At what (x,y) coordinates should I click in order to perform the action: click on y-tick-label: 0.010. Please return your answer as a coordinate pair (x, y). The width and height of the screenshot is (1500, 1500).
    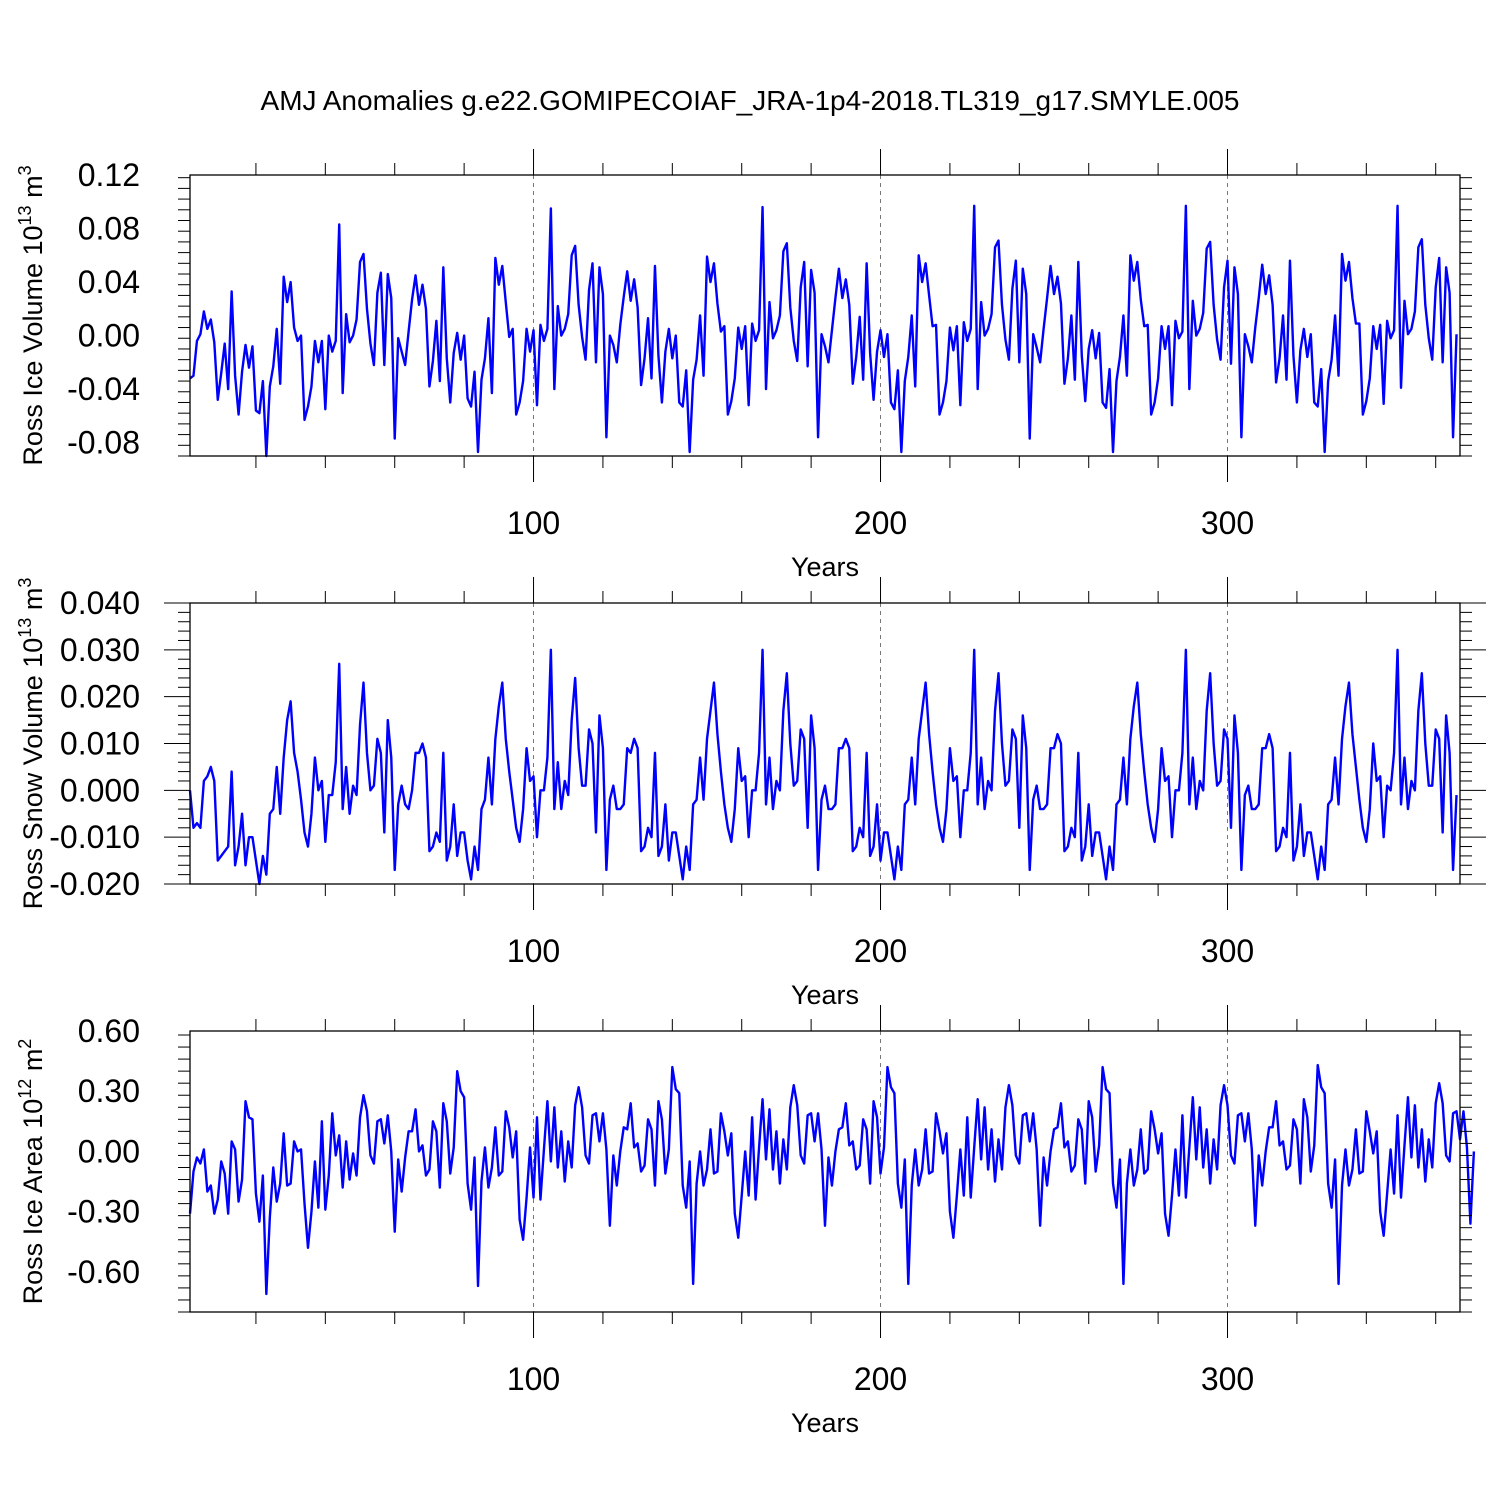
    Looking at the image, I should click on (100, 744).